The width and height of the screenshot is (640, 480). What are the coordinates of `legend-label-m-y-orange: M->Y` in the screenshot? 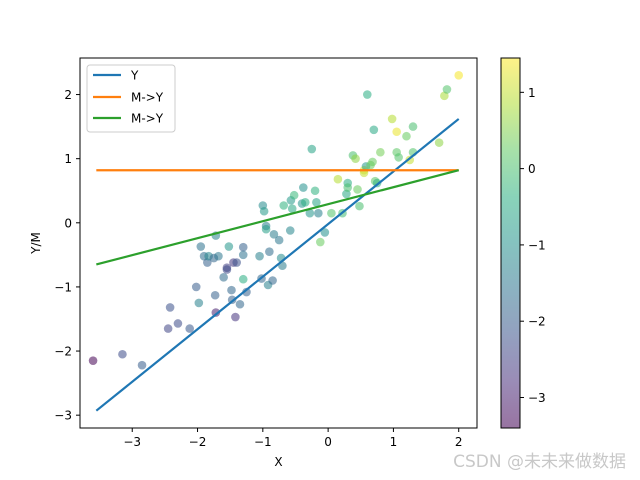 It's located at (147, 98).